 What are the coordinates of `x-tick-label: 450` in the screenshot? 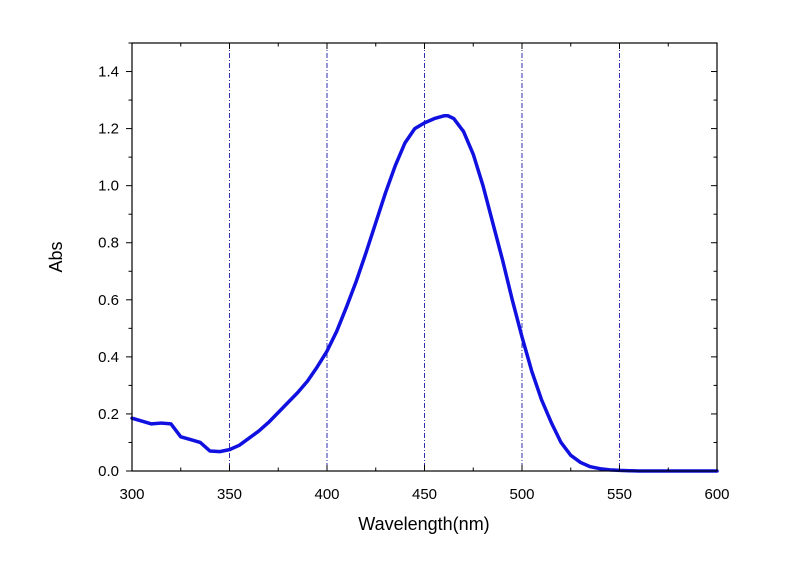 It's located at (424, 494).